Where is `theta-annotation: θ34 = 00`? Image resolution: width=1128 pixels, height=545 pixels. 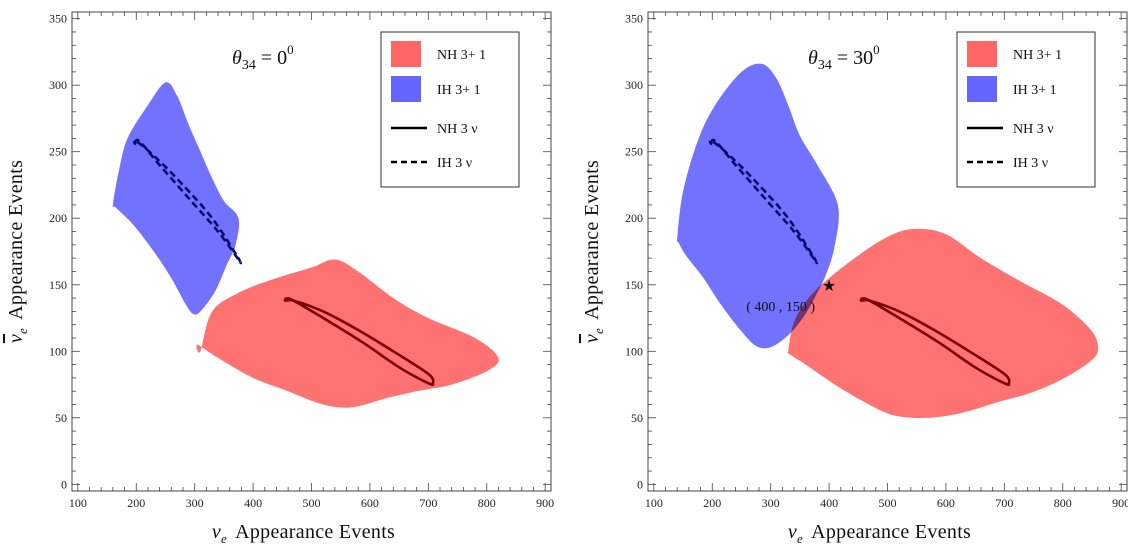
theta-annotation: θ34 = 00 is located at coordinates (263, 57).